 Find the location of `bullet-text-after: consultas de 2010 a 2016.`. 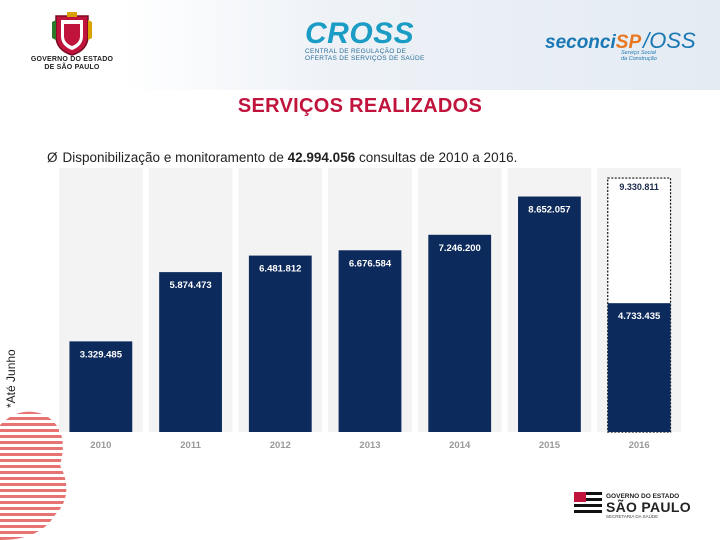

bullet-text-after: consultas de 2010 a 2016. is located at coordinates (436, 157).